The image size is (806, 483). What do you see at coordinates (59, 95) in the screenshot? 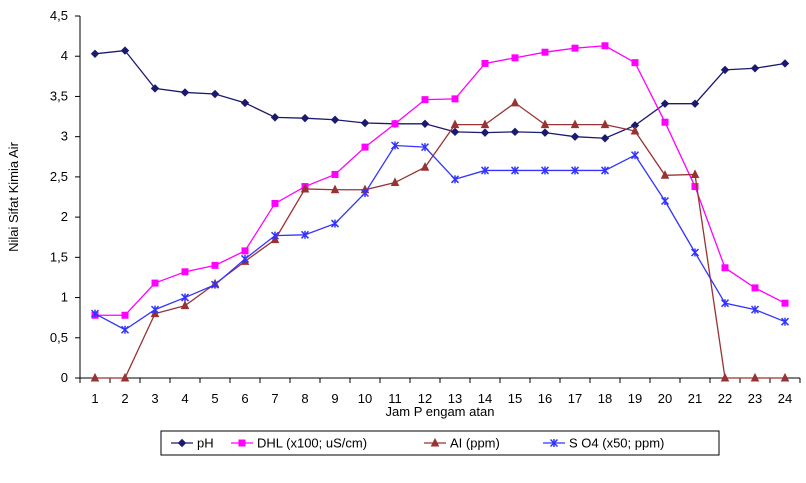
I see `y-tick-label: 3,5` at bounding box center [59, 95].